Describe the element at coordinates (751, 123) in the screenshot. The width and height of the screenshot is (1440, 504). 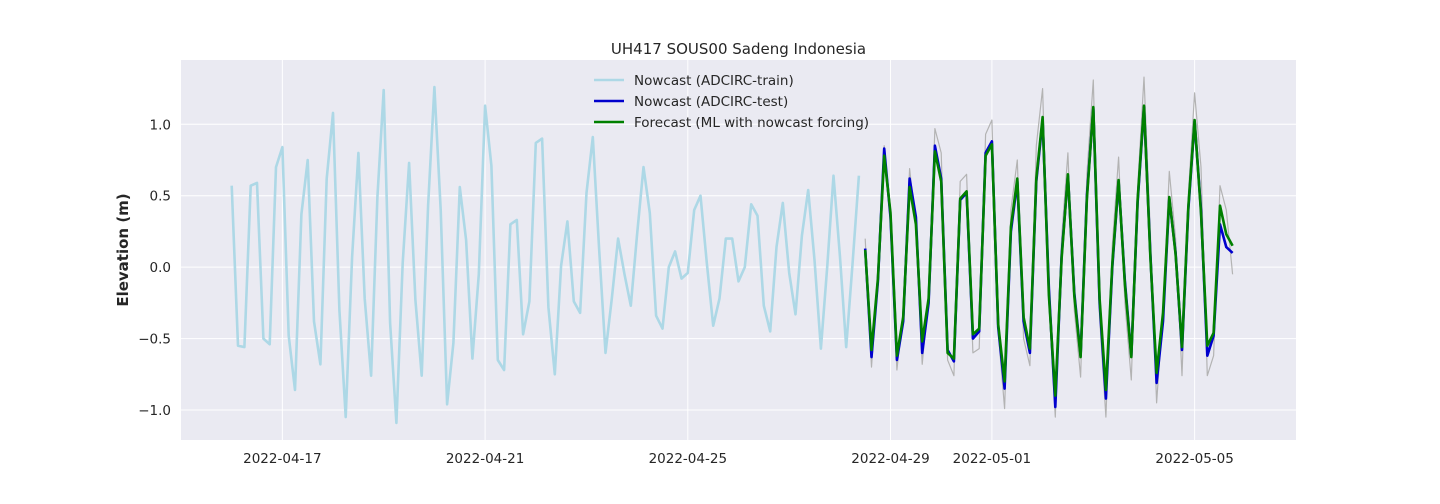
I see `legend-label: Forecast (ML with nowcast forcing)` at that location.